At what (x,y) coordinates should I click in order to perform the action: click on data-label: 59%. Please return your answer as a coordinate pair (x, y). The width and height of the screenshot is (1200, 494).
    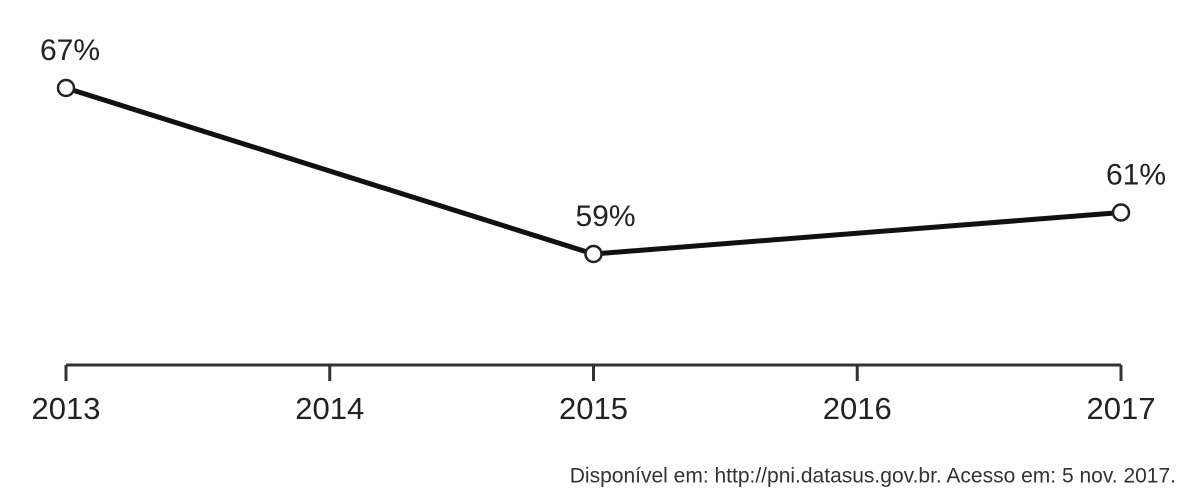
    Looking at the image, I should click on (605, 216).